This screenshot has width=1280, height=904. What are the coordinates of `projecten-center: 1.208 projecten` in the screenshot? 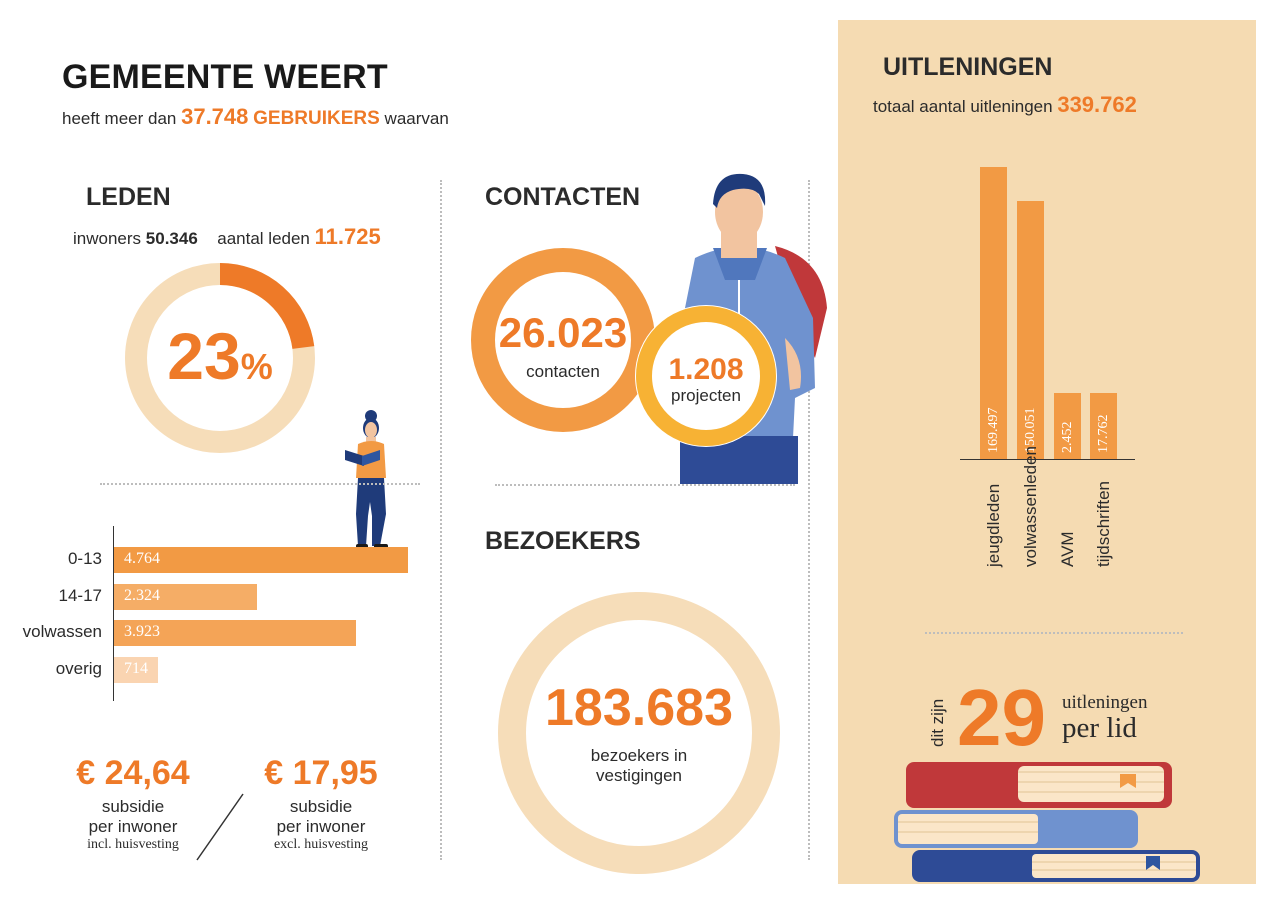 It's located at (706, 380).